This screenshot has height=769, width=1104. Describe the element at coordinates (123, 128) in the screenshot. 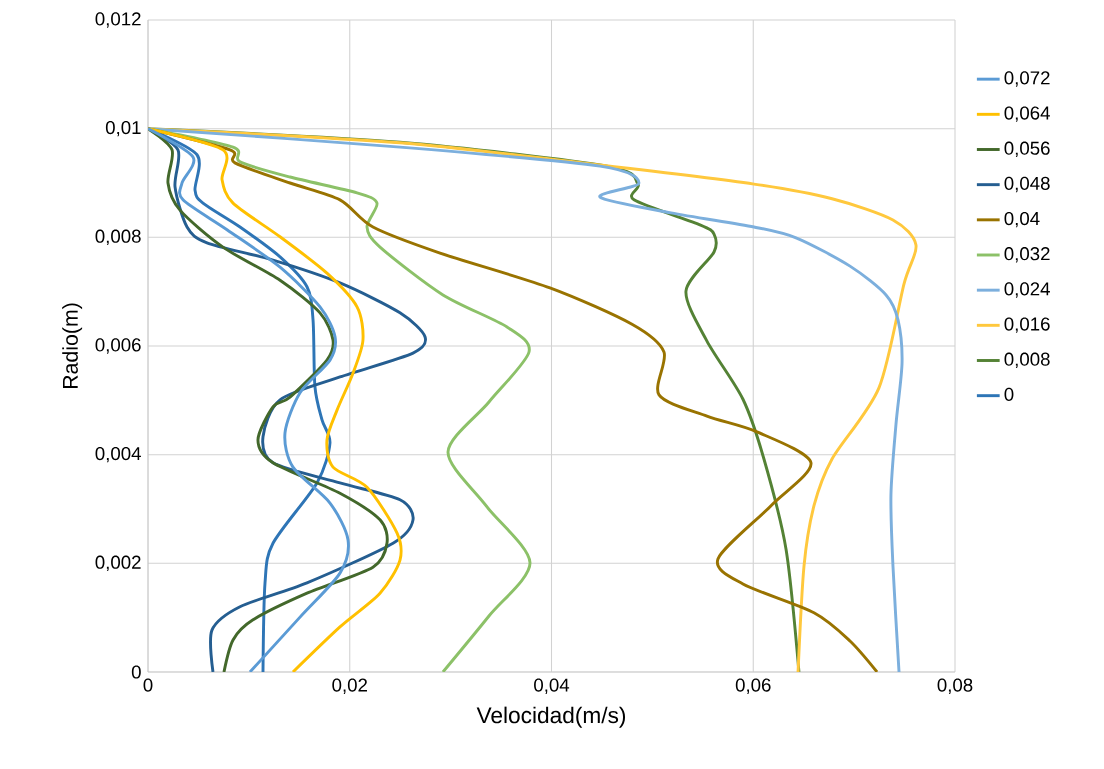

I see `y-tick-label: 0,01` at that location.